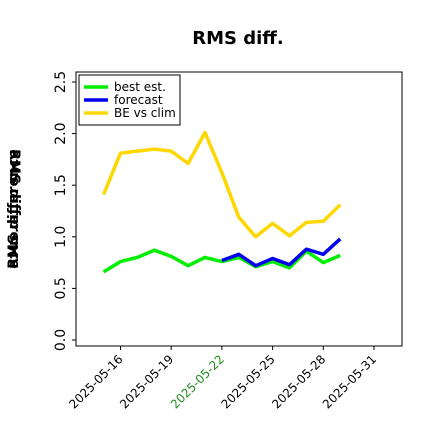 Image resolution: width=440 pixels, height=440 pixels. I want to click on y-axis-label: RMS difference, so click(14, 209).